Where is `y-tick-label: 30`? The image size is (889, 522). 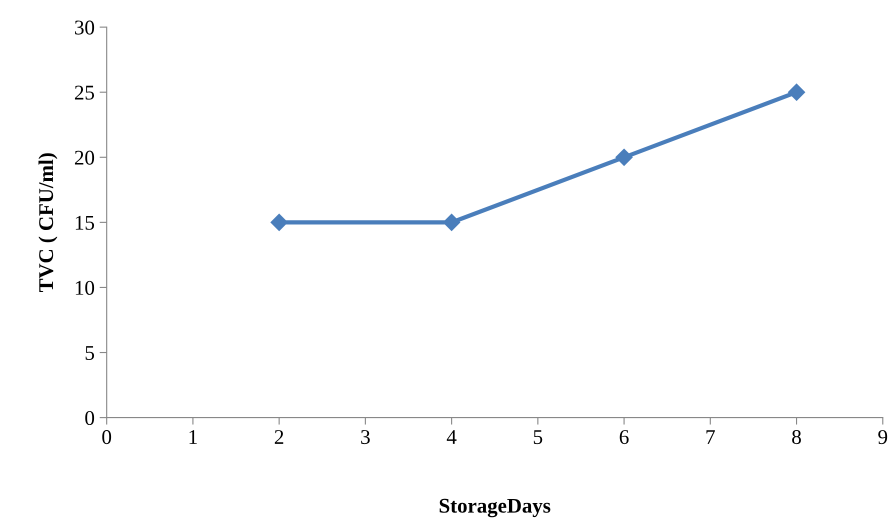 y-tick-label: 30 is located at coordinates (84, 27).